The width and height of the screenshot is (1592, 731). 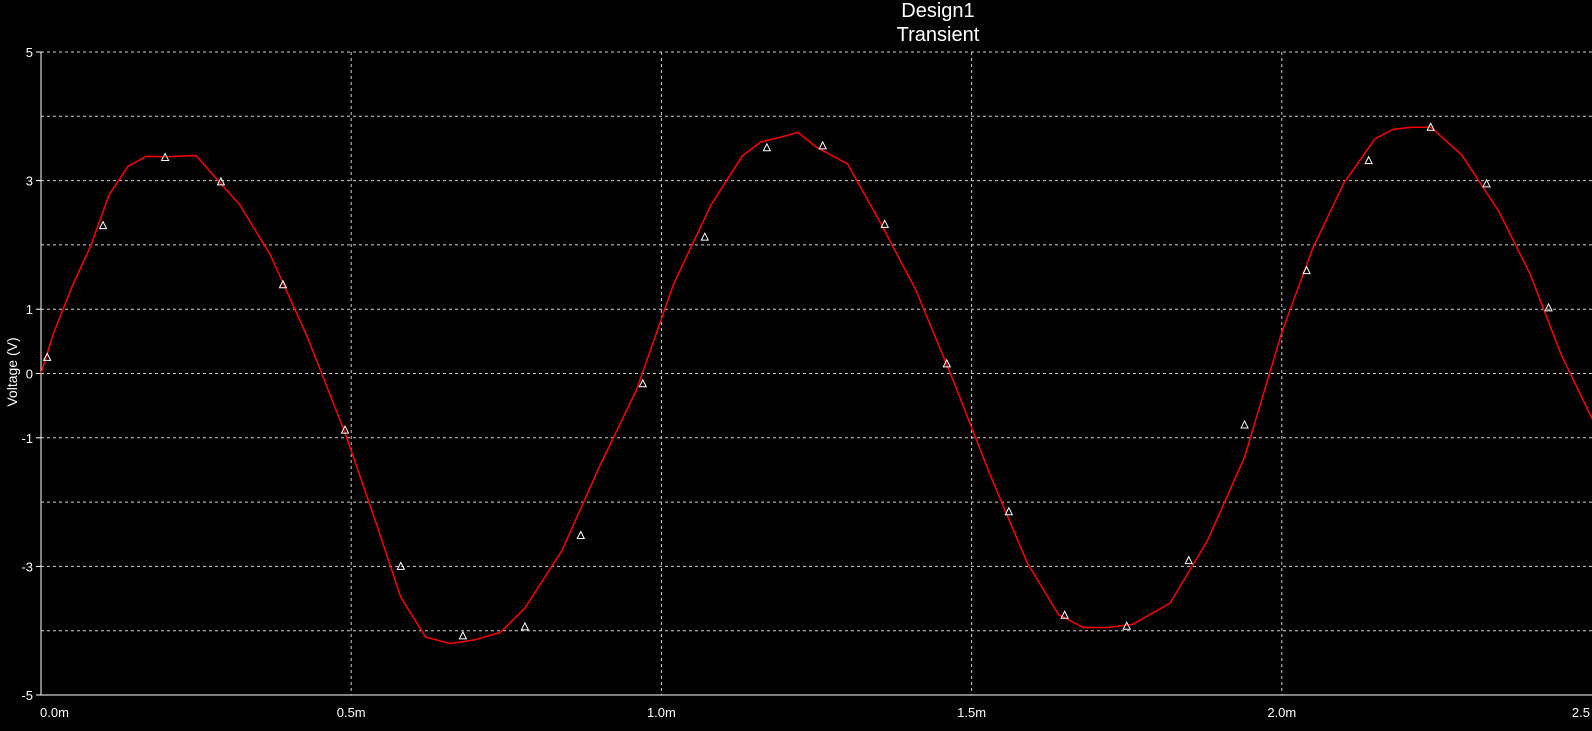 What do you see at coordinates (54, 712) in the screenshot?
I see `x-tick-label: 0.0m` at bounding box center [54, 712].